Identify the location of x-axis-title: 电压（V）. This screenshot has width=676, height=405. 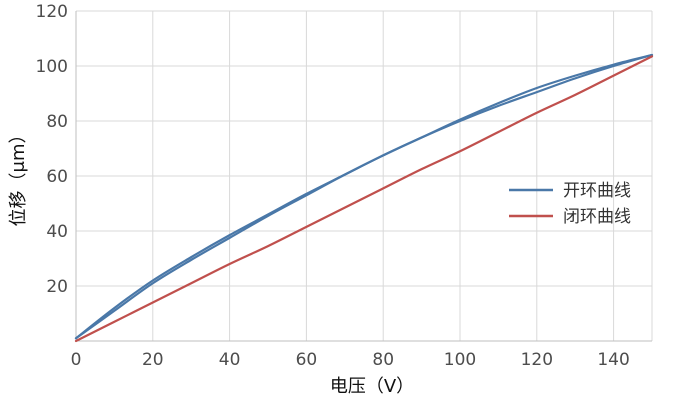
(372, 386).